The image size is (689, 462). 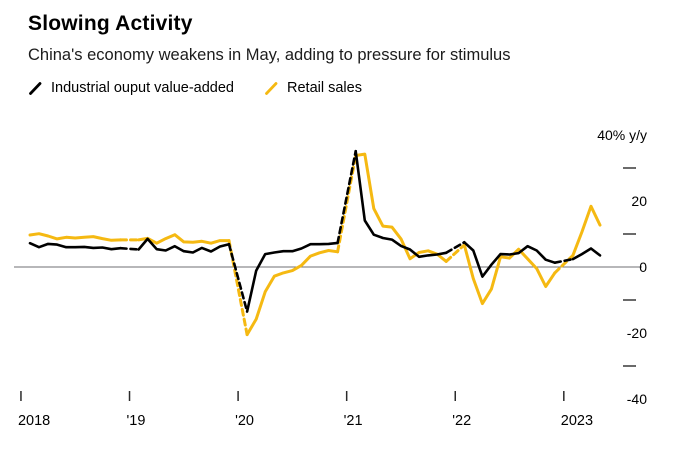 What do you see at coordinates (34, 421) in the screenshot?
I see `x-axis-label: 2018` at bounding box center [34, 421].